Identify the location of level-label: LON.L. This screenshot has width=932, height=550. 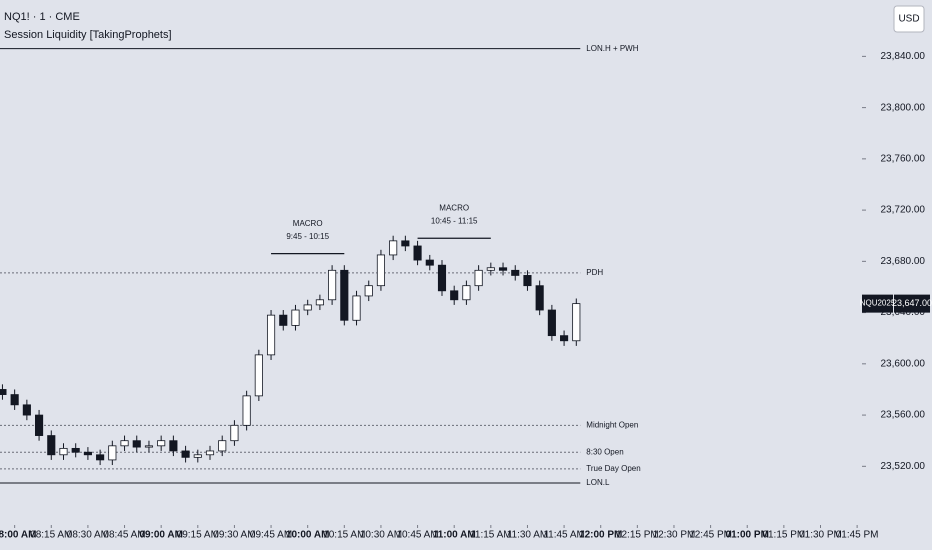
(598, 482).